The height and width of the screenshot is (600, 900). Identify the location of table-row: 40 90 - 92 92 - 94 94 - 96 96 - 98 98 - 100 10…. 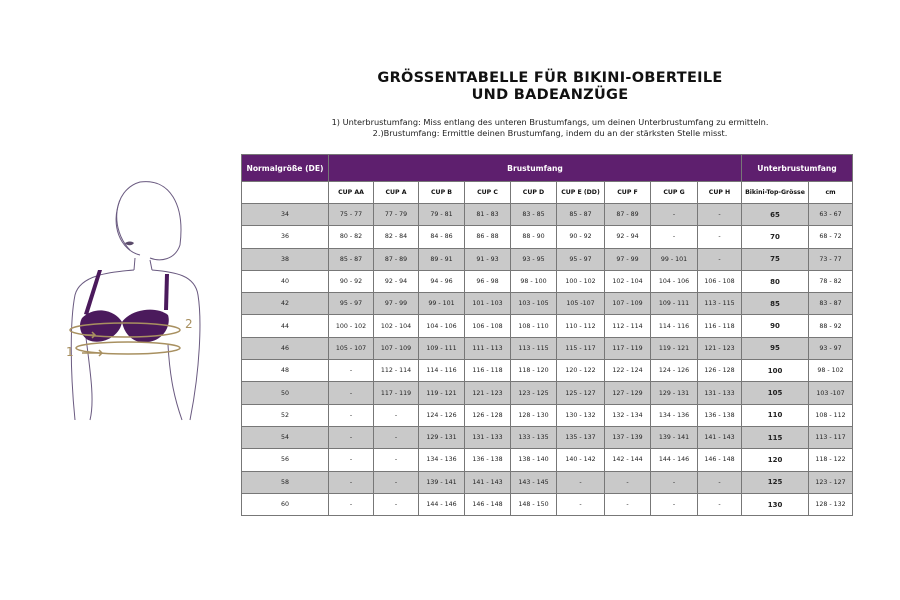
(547, 281).